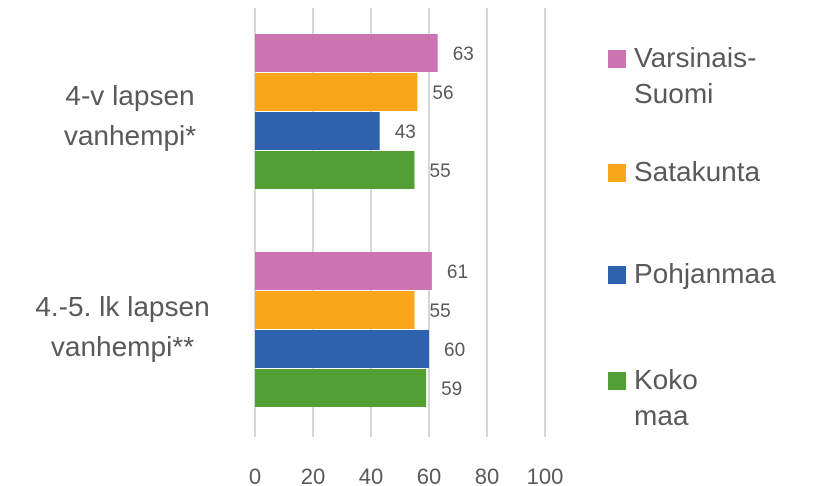  Describe the element at coordinates (442, 93) in the screenshot. I see `data-label: 56` at that location.